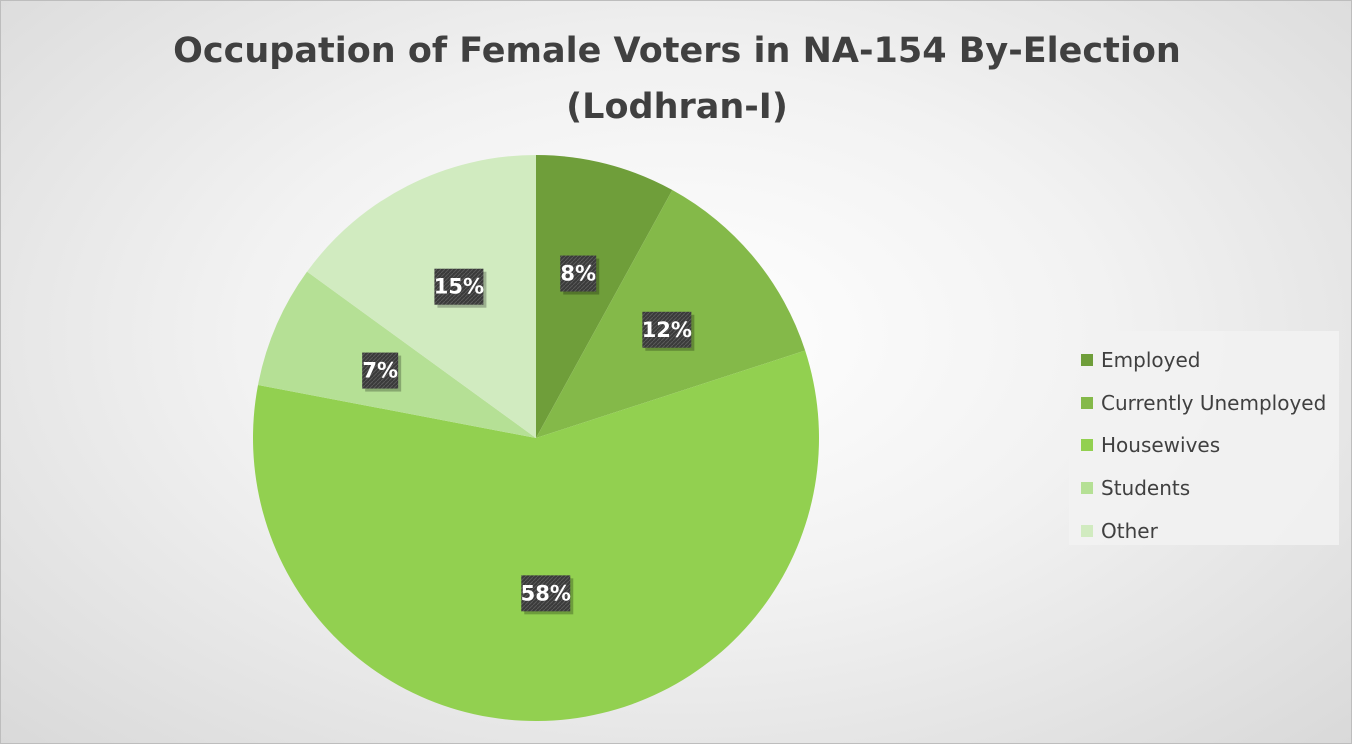 Image resolution: width=1352 pixels, height=744 pixels. What do you see at coordinates (677, 107) in the screenshot?
I see `chart-title-line-2: (Lodhran-I)` at bounding box center [677, 107].